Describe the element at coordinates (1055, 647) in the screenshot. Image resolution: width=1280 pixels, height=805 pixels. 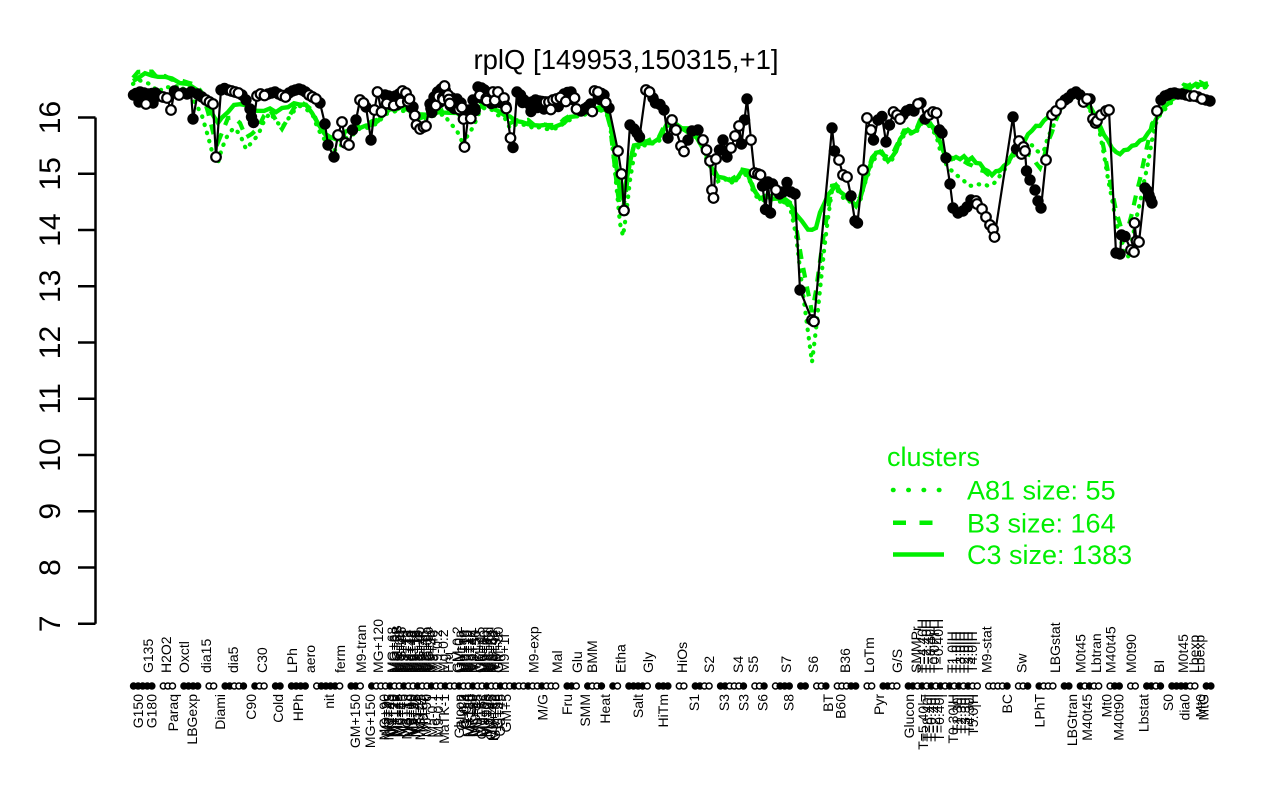
I see `svg-text: LBGstat` at that location.